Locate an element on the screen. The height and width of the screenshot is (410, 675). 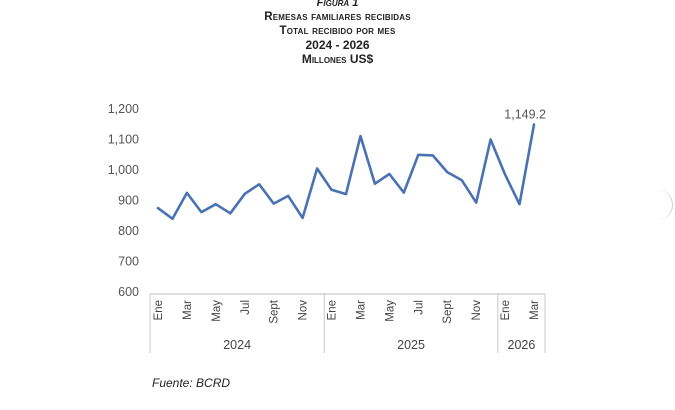
year-label: 2025 is located at coordinates (411, 345).